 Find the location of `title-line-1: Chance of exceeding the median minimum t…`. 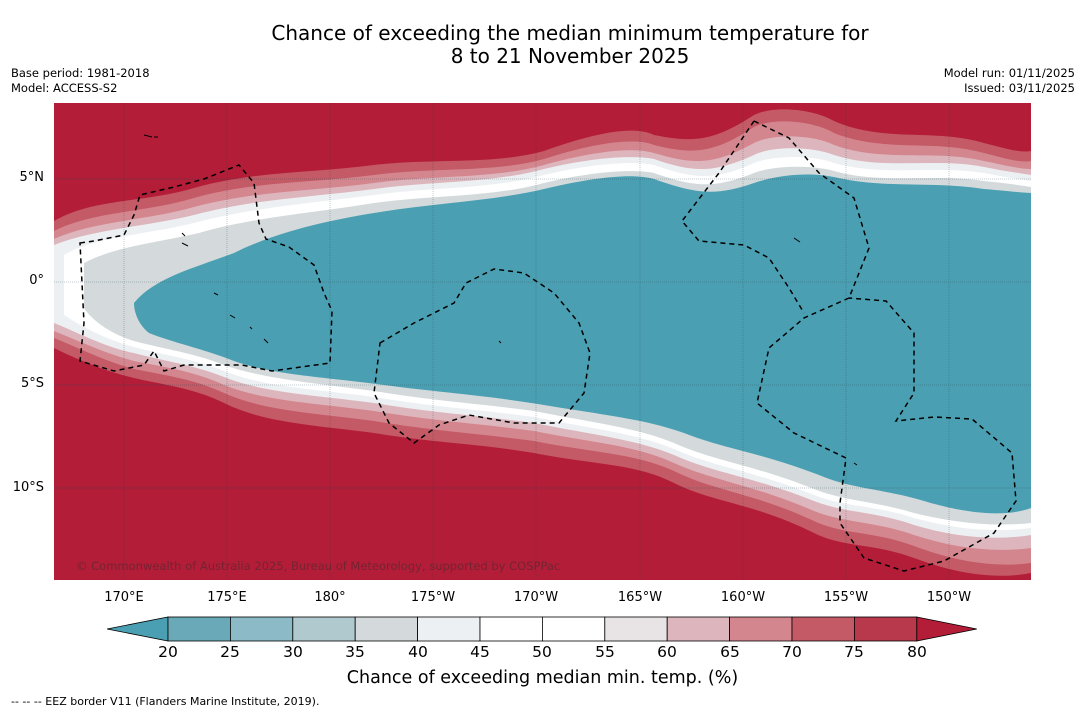

title-line-1: Chance of exceeding the median minimum t… is located at coordinates (570, 33).